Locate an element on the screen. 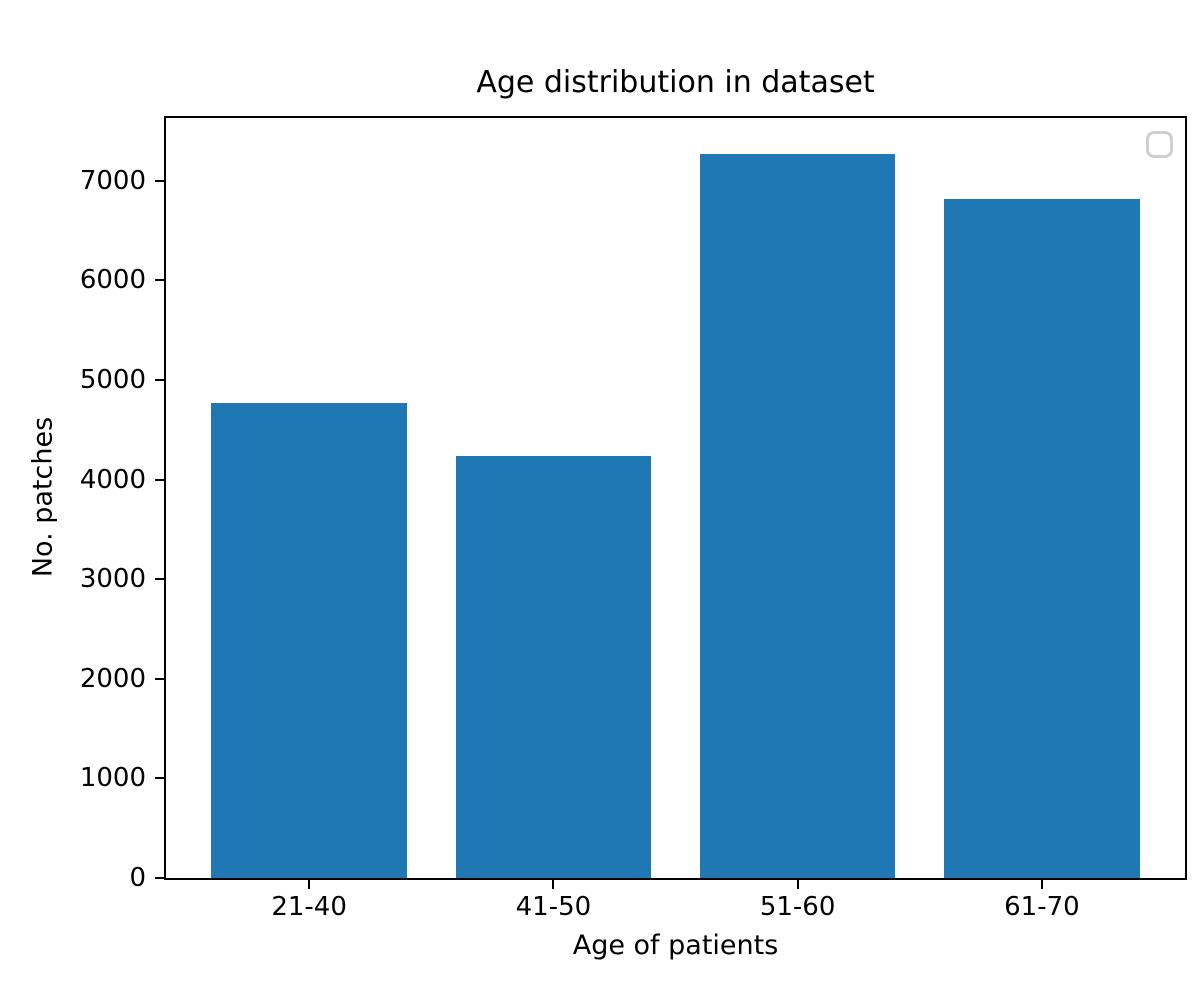 The height and width of the screenshot is (988, 1196). y-tick-label: 0 is located at coordinates (137, 878).